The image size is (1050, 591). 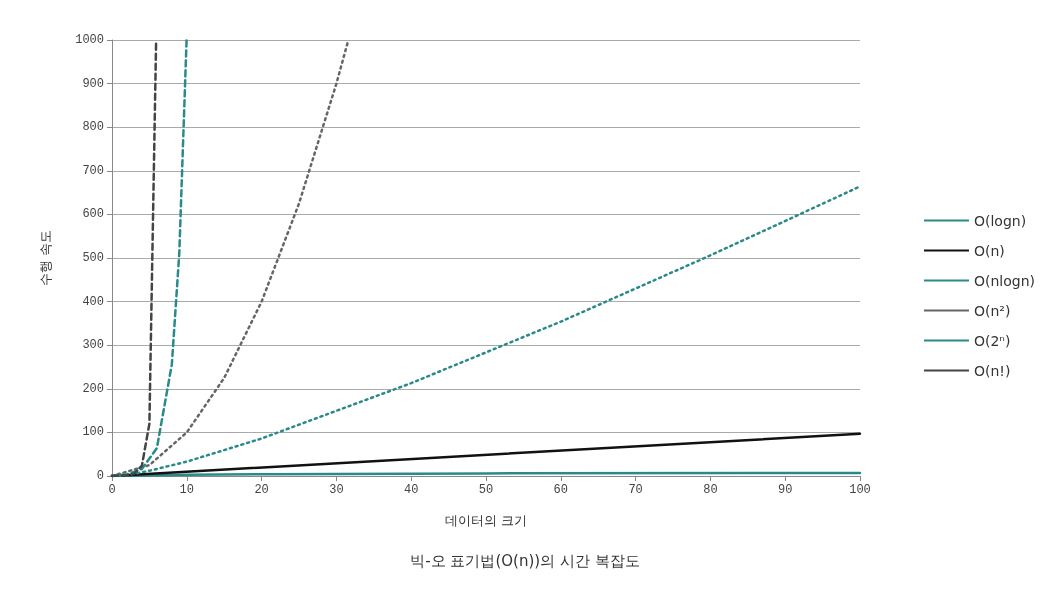 I want to click on y-tick-label: 1000, so click(x=89, y=40).